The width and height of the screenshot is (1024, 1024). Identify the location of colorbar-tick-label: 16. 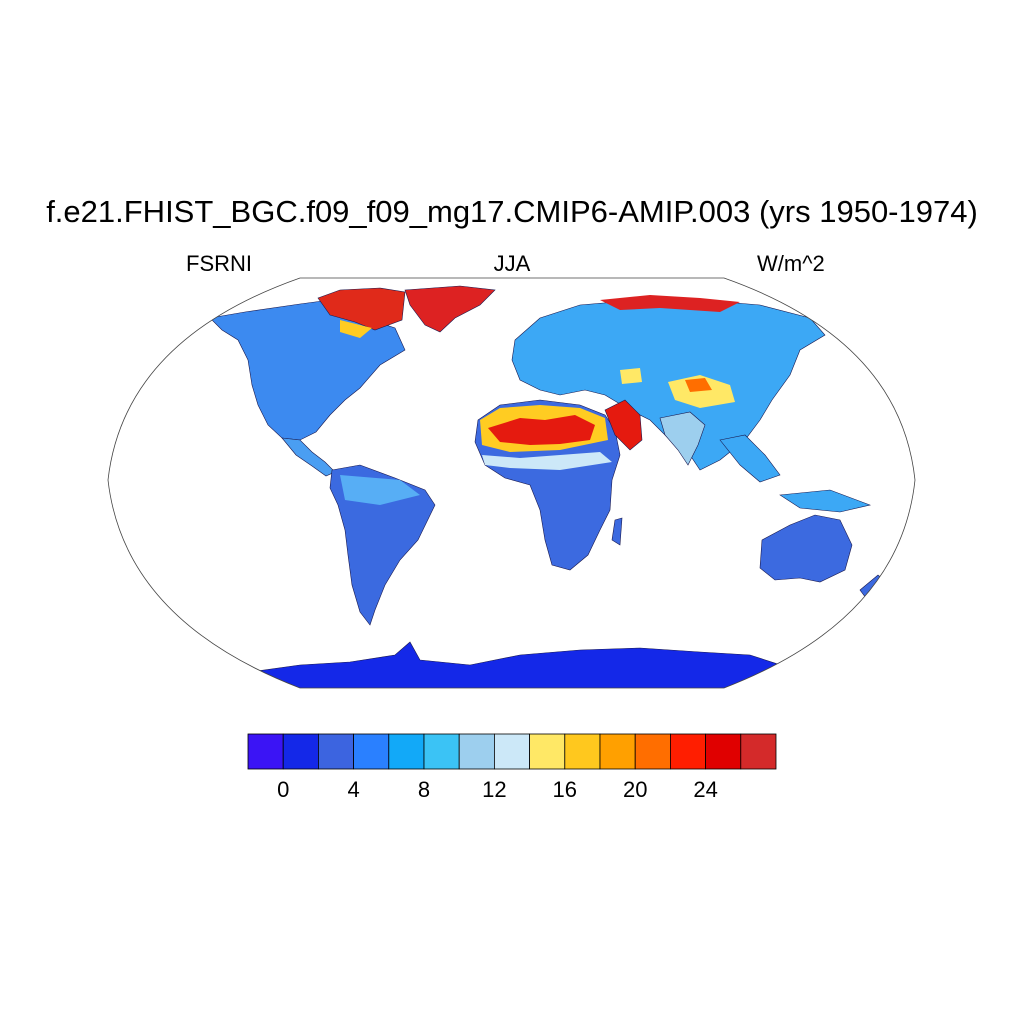
(565, 789).